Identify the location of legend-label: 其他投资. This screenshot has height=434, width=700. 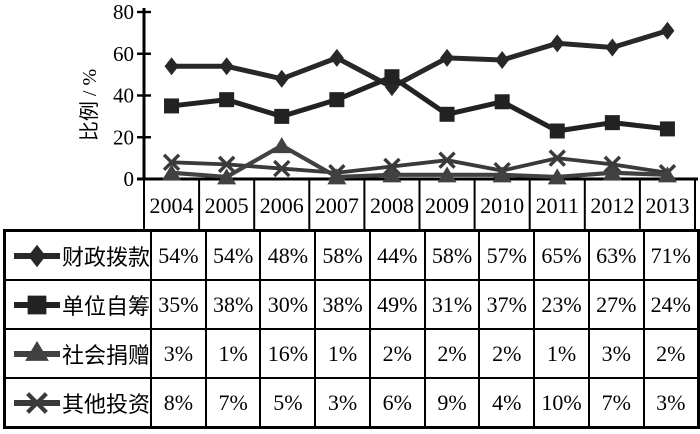
(106, 404).